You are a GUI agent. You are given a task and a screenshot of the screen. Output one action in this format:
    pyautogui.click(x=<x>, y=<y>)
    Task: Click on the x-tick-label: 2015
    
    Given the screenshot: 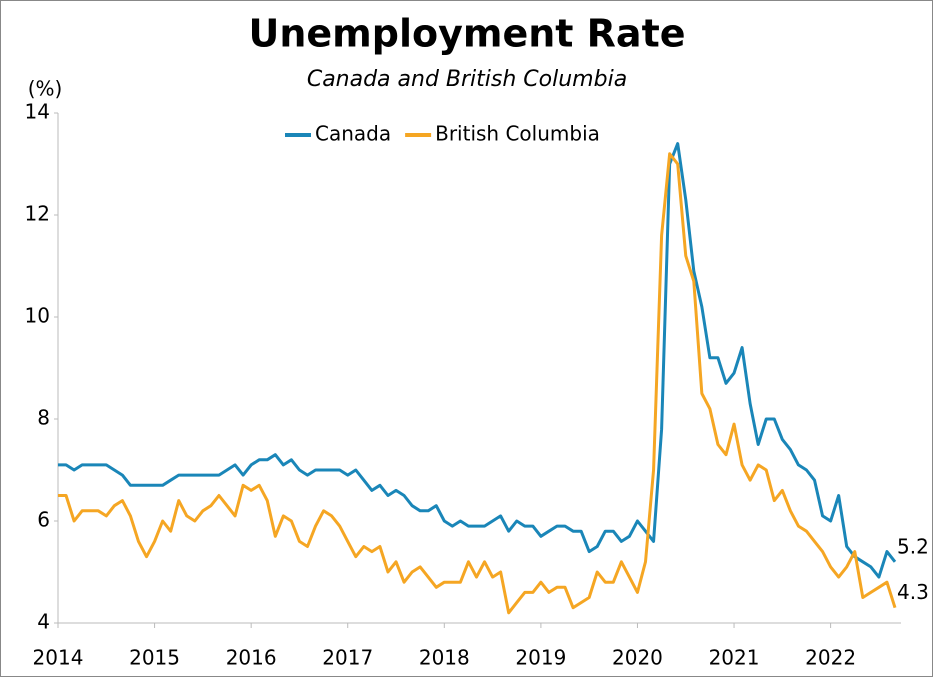 What is the action you would take?
    pyautogui.click(x=154, y=658)
    